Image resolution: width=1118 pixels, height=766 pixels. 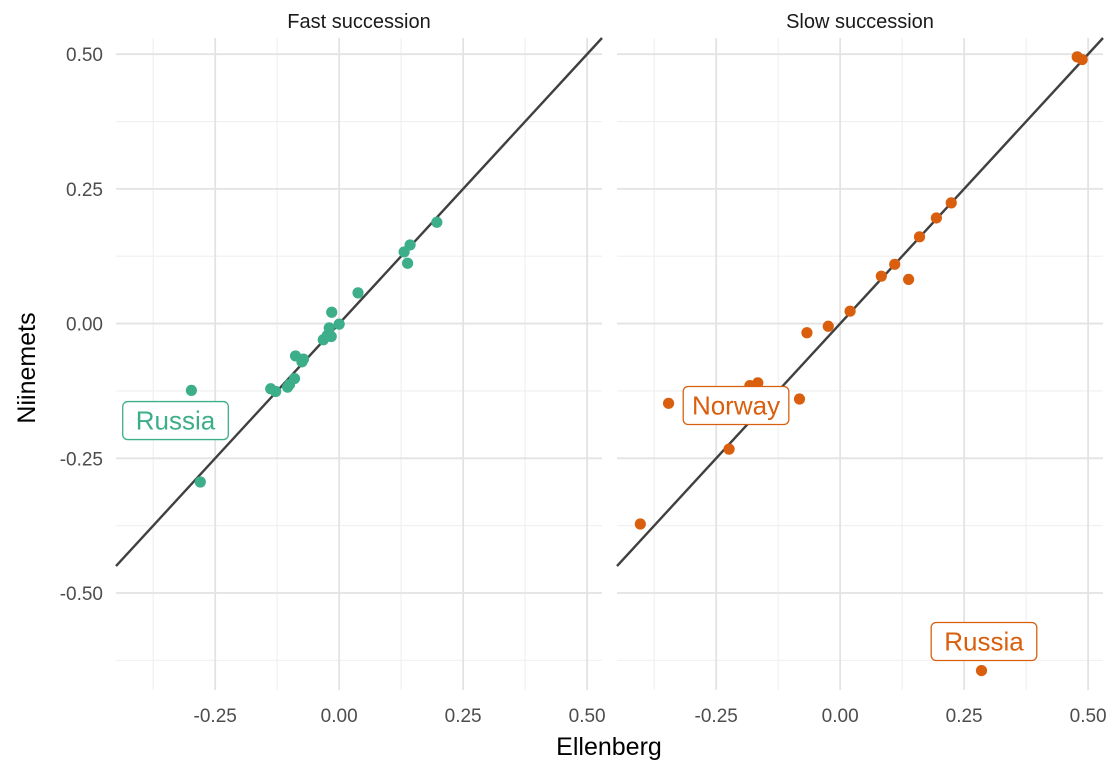 I want to click on point-label: Norway, so click(x=736, y=405).